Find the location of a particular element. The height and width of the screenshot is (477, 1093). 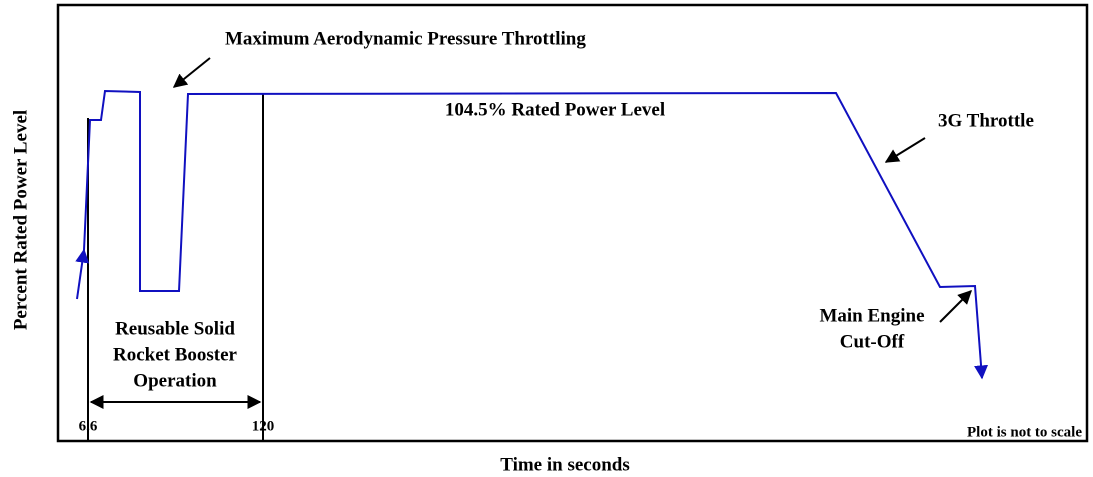

annotation: 3G Throttle is located at coordinates (986, 120).